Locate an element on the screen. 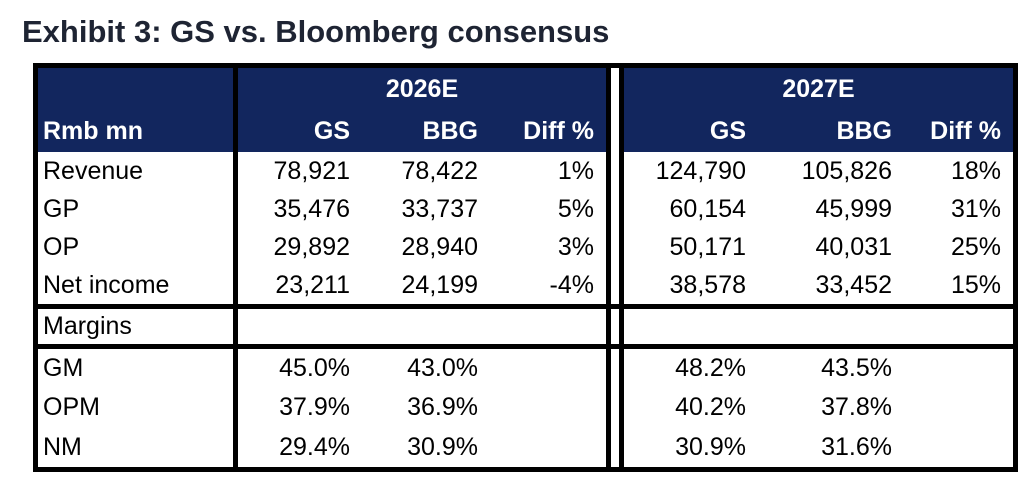  cell-gp-2026-bbg: 33,737 is located at coordinates (439, 208).